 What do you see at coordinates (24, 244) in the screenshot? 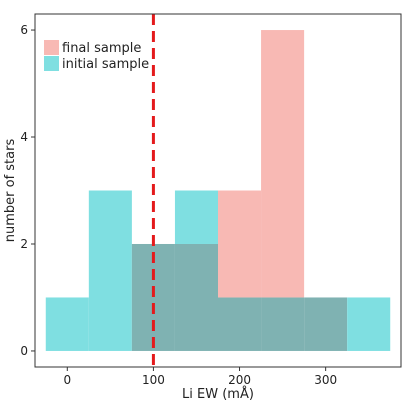
I see `y-tick-label: 2` at bounding box center [24, 244].